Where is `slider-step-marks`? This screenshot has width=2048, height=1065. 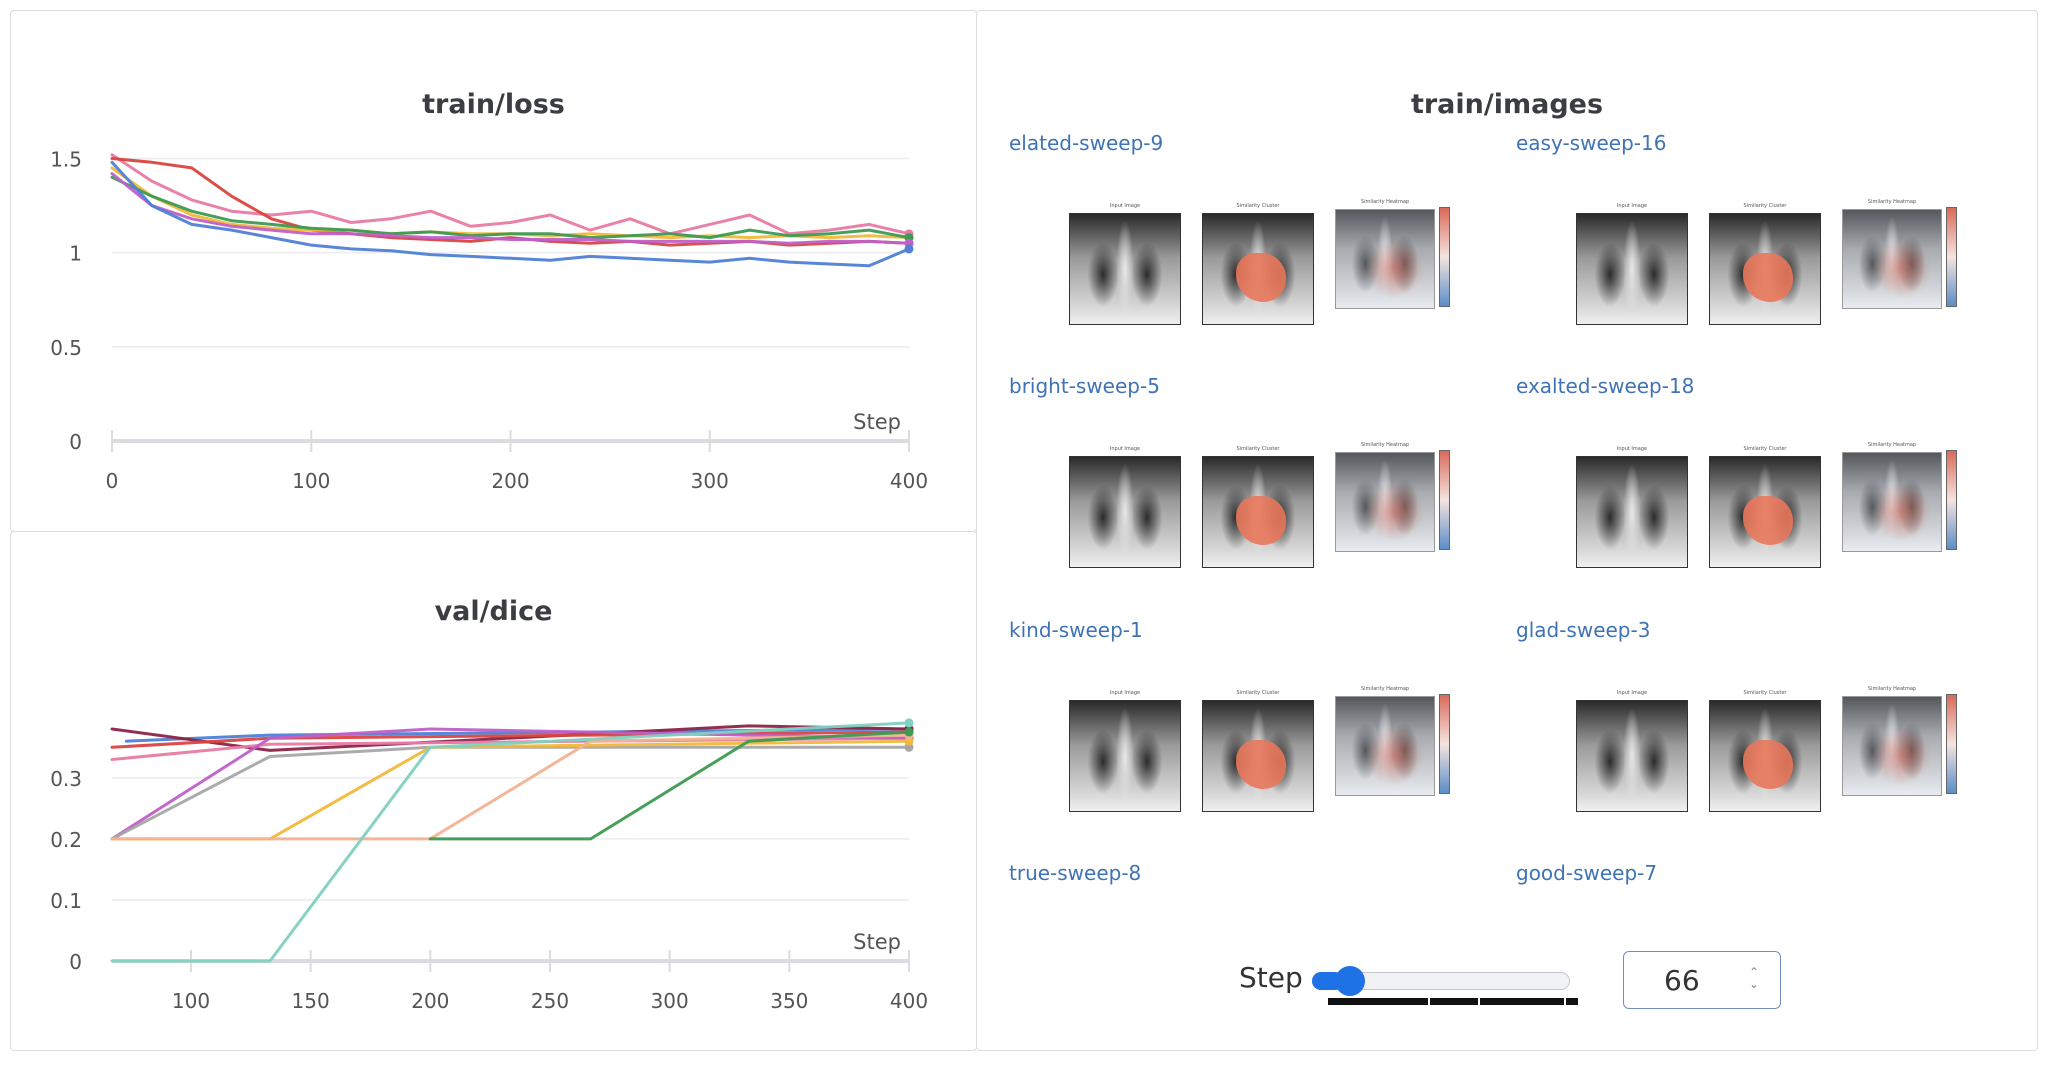 slider-step-marks is located at coordinates (1453, 1001).